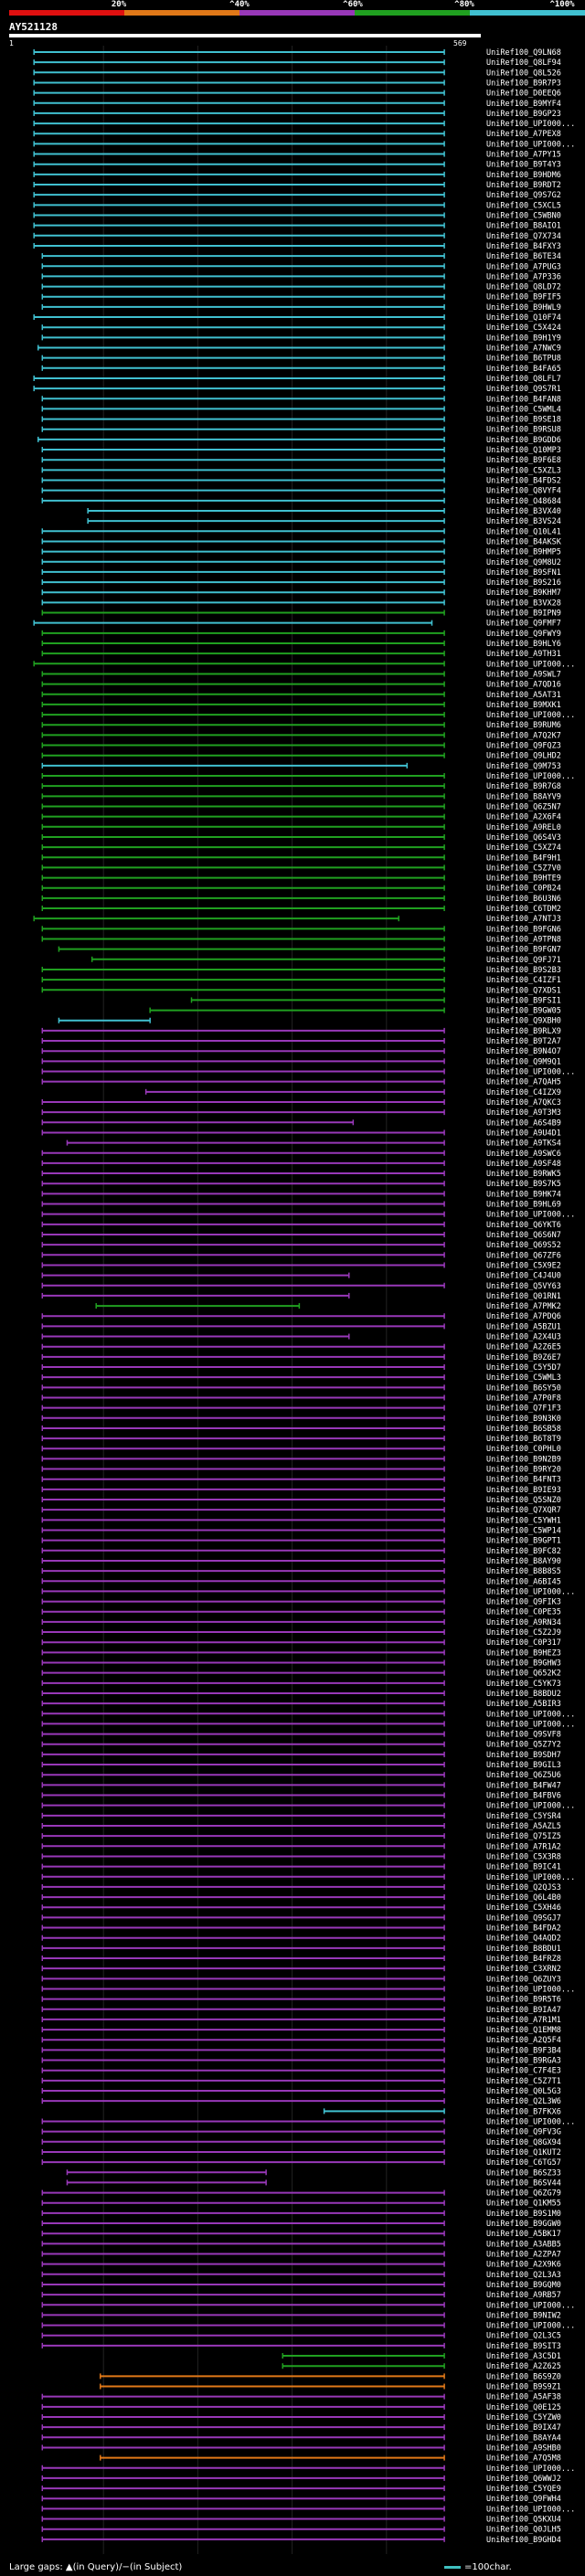  What do you see at coordinates (297, 155) in the screenshot?
I see `hit-row: UniRef100_A7PY15` at bounding box center [297, 155].